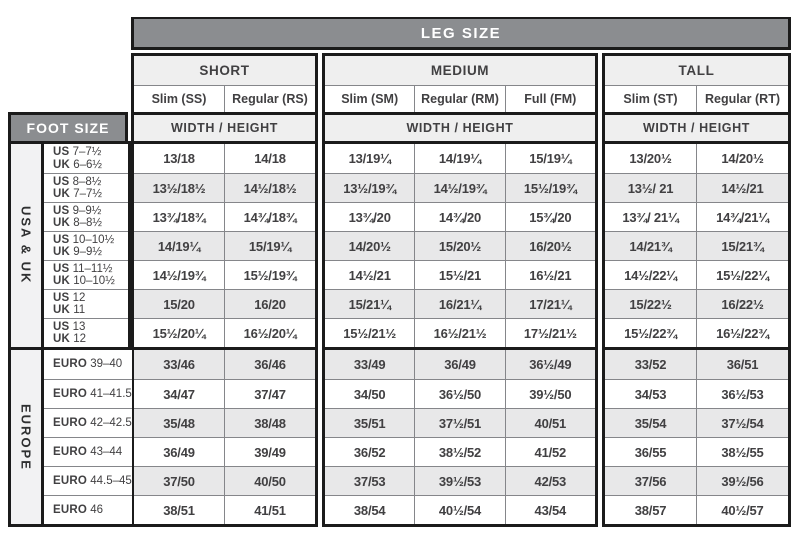 The height and width of the screenshot is (548, 800). I want to click on size-label-line: UK 11, so click(69, 310).